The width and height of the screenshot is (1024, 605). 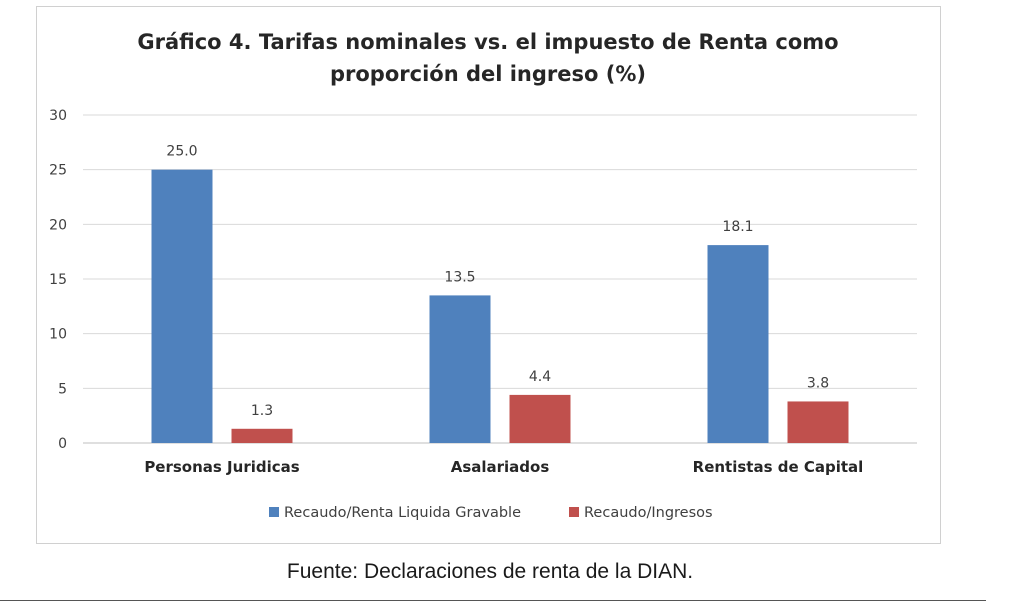 I want to click on category-label-1: Personas Juridicas, so click(x=221, y=467).